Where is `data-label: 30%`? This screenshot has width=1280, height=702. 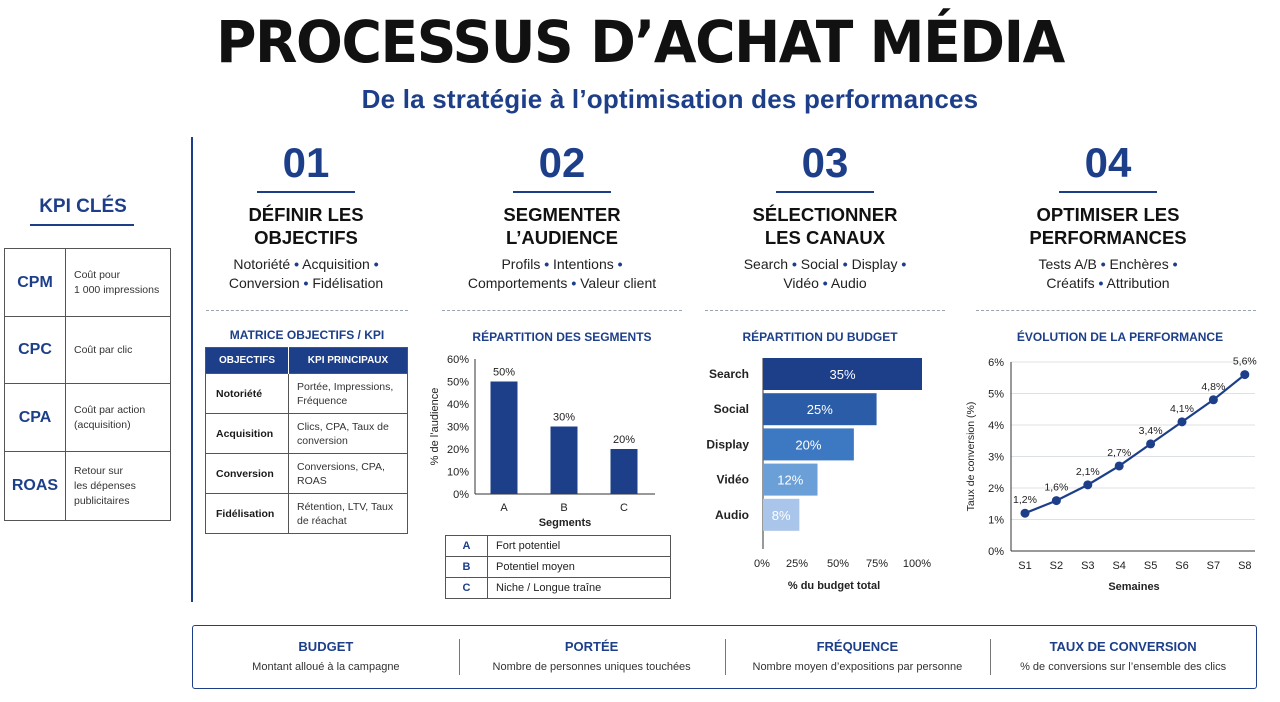 data-label: 30% is located at coordinates (564, 418).